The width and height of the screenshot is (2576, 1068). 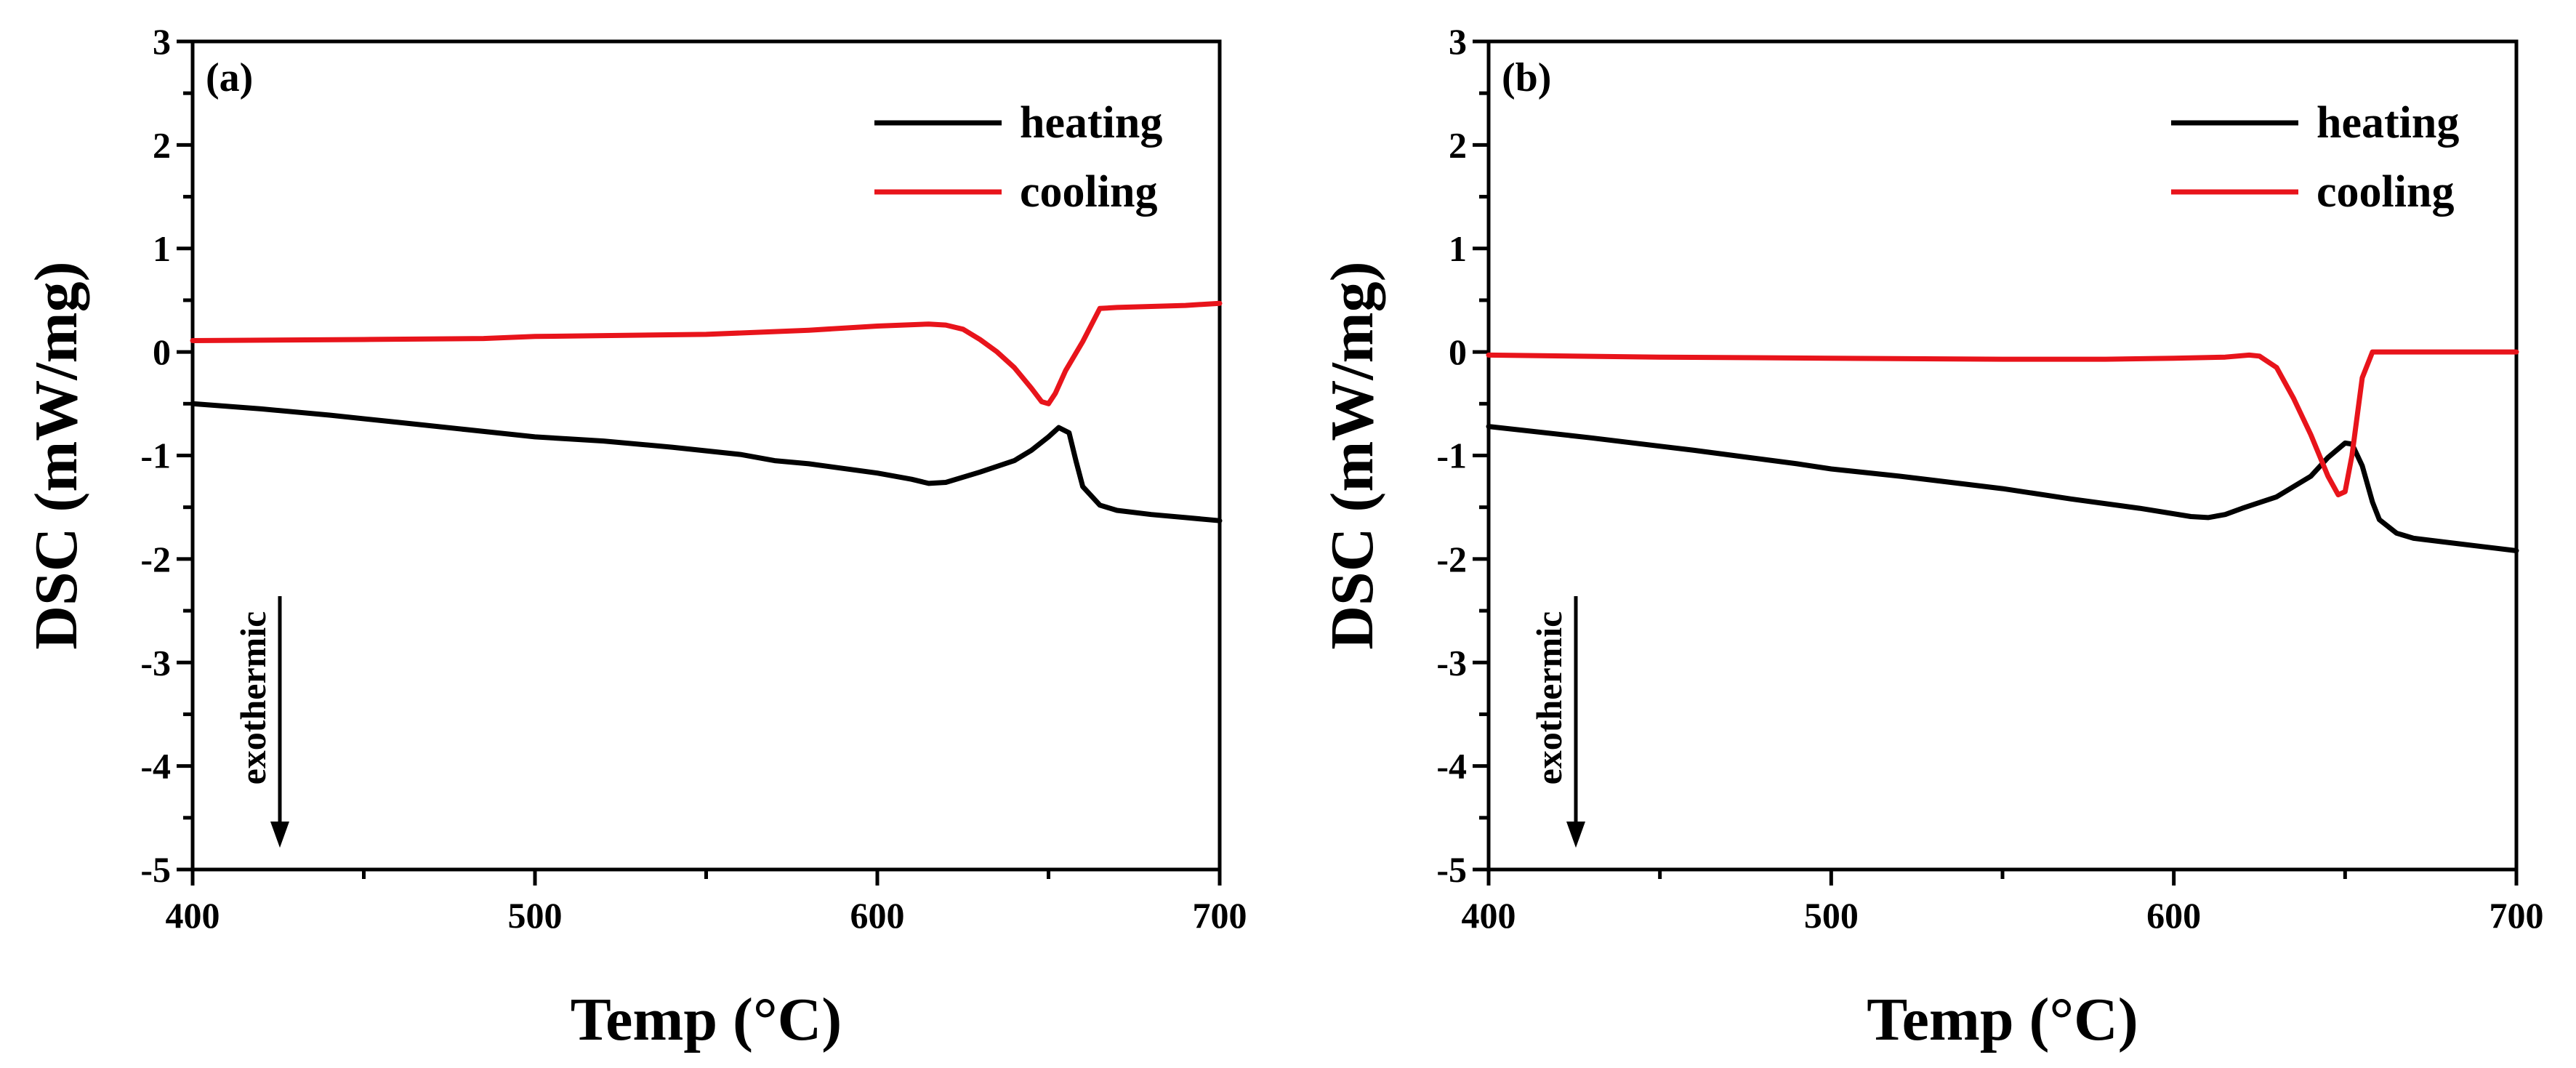 What do you see at coordinates (229, 77) in the screenshot?
I see `panel-label: (a)` at bounding box center [229, 77].